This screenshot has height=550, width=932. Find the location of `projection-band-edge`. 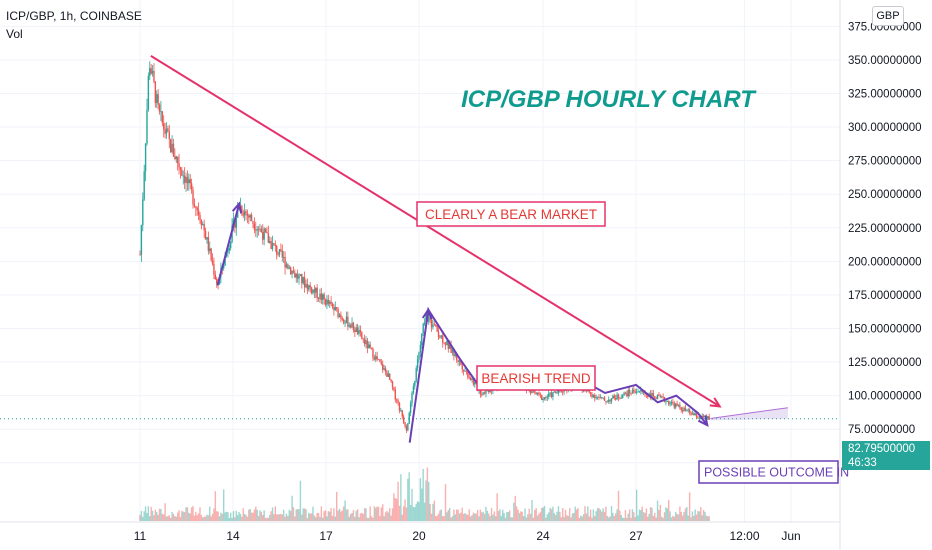

projection-band-edge is located at coordinates (749, 413).